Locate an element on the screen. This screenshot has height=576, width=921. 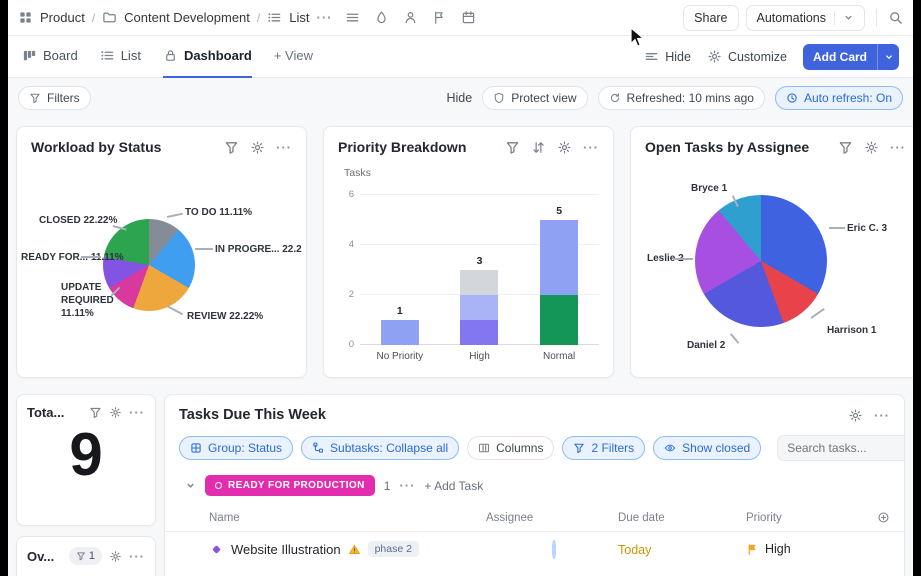
table-row: Website Illustration phase 2 Today High is located at coordinates (534, 549).